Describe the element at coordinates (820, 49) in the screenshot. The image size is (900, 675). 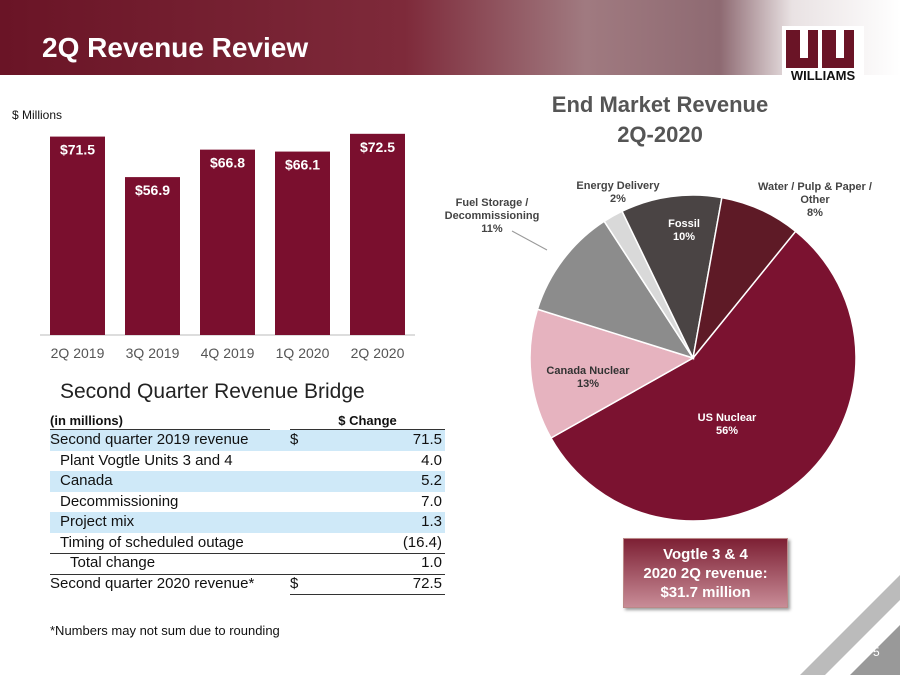
I see `logo-mark` at that location.